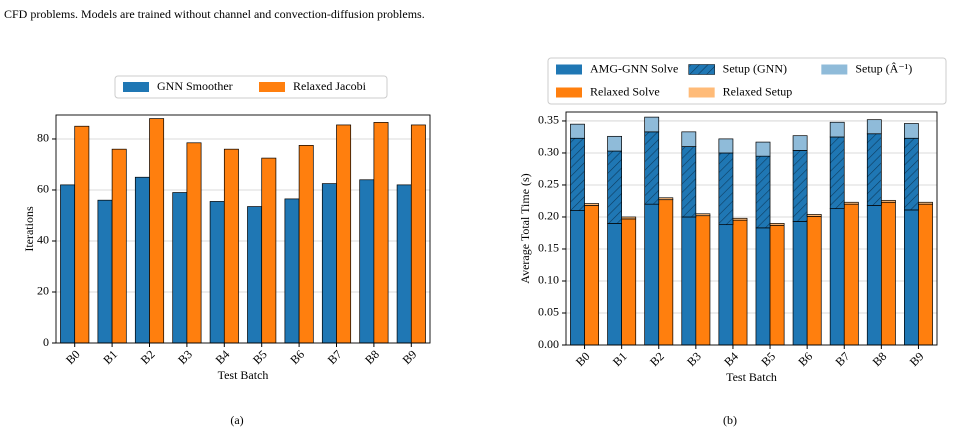  What do you see at coordinates (43, 291) in the screenshot?
I see `y-tick-label: 20` at bounding box center [43, 291].